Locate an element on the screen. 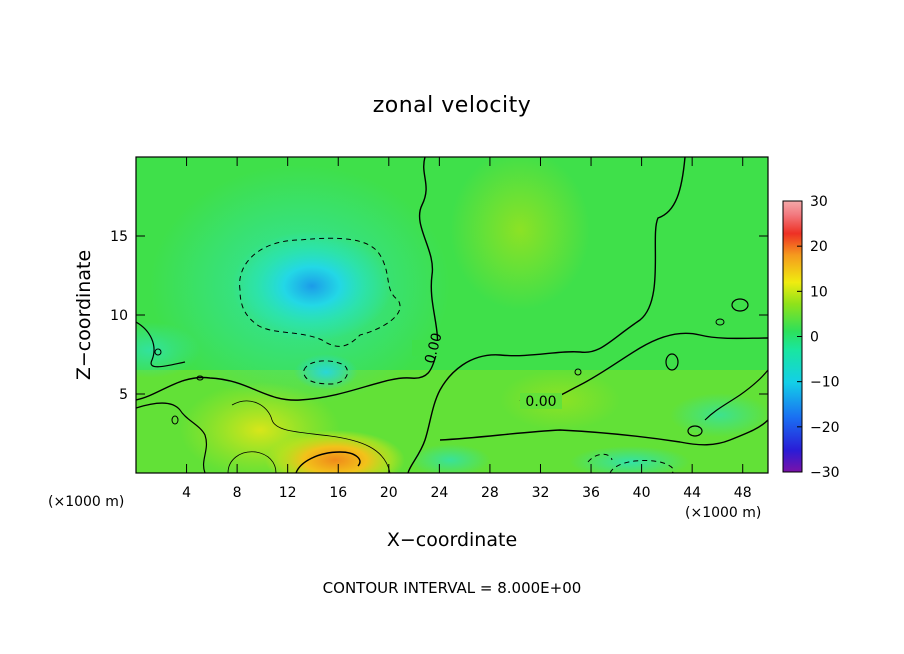 The height and width of the screenshot is (654, 904). negative-contour-bottom is located at coordinates (641, 466).